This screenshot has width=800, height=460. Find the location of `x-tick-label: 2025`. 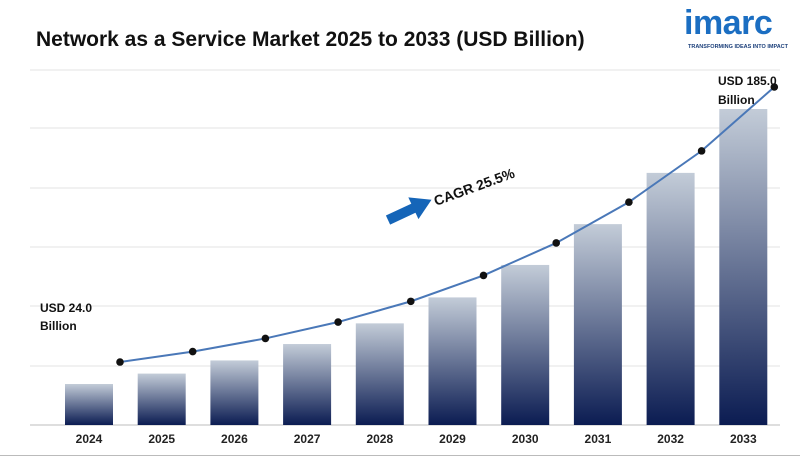

x-tick-label: 2025 is located at coordinates (161, 439).